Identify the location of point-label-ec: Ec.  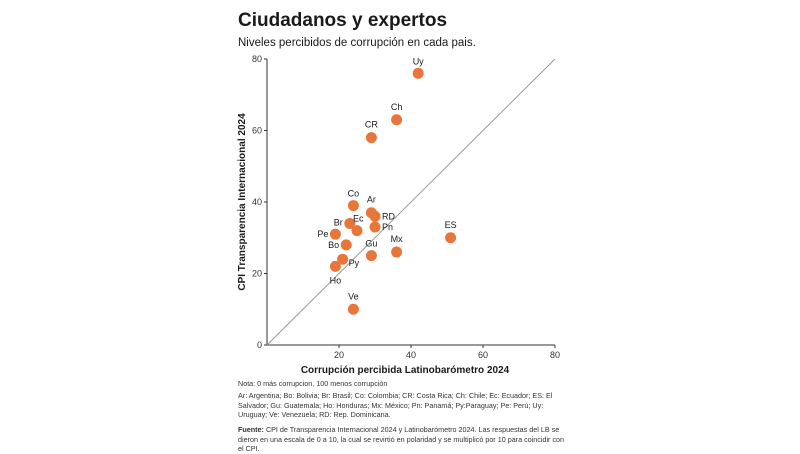
(358, 219).